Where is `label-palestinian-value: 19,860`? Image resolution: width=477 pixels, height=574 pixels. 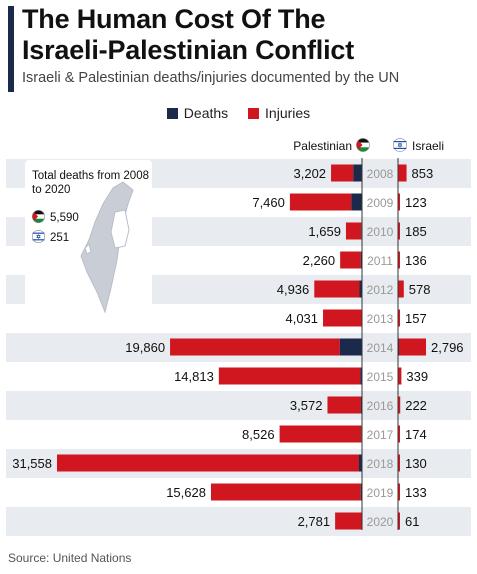
label-palestinian-value: 19,860 is located at coordinates (145, 347).